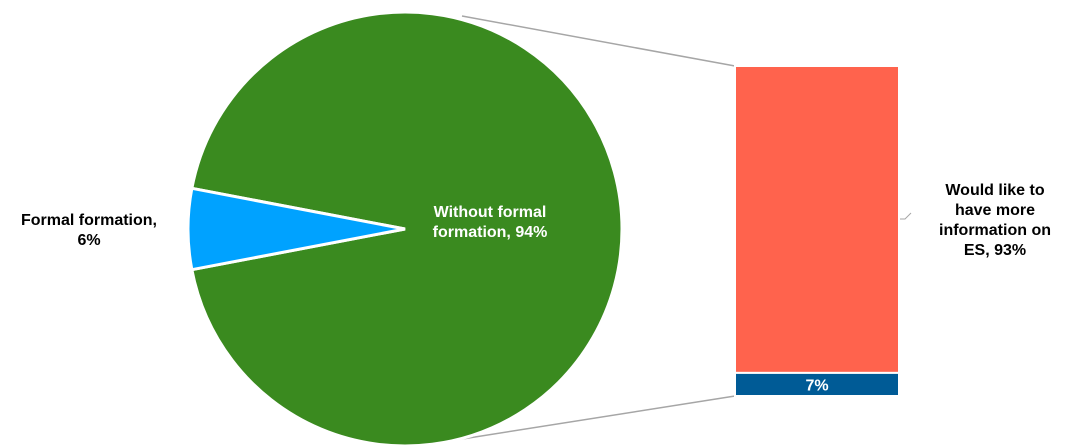 The width and height of the screenshot is (1072, 447). What do you see at coordinates (995, 210) in the screenshot?
I see `bar-label-would-like-to-have-more-information-on-es-line: have more` at bounding box center [995, 210].